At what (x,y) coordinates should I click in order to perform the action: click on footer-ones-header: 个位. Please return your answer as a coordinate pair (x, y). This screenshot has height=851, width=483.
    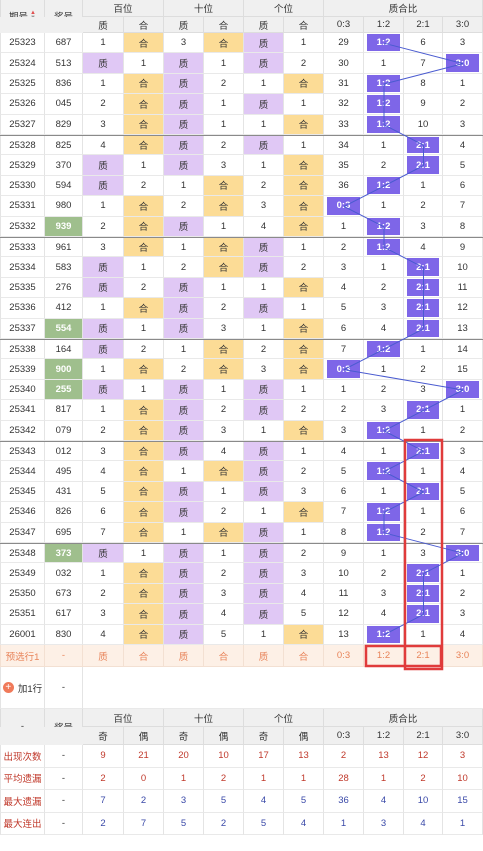
    Looking at the image, I should click on (284, 718).